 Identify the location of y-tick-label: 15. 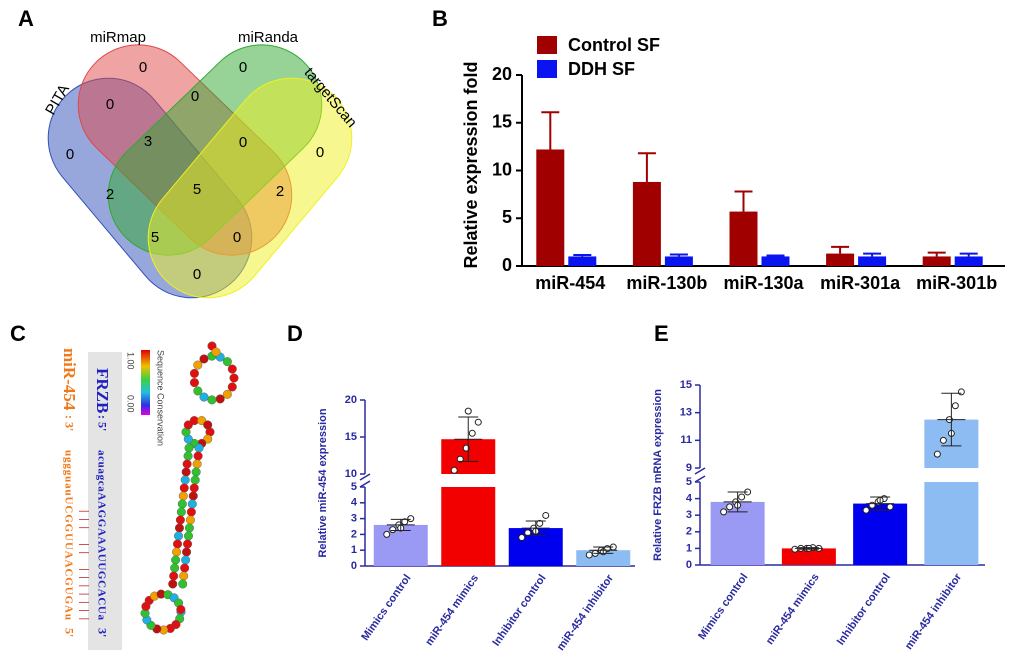
(502, 122).